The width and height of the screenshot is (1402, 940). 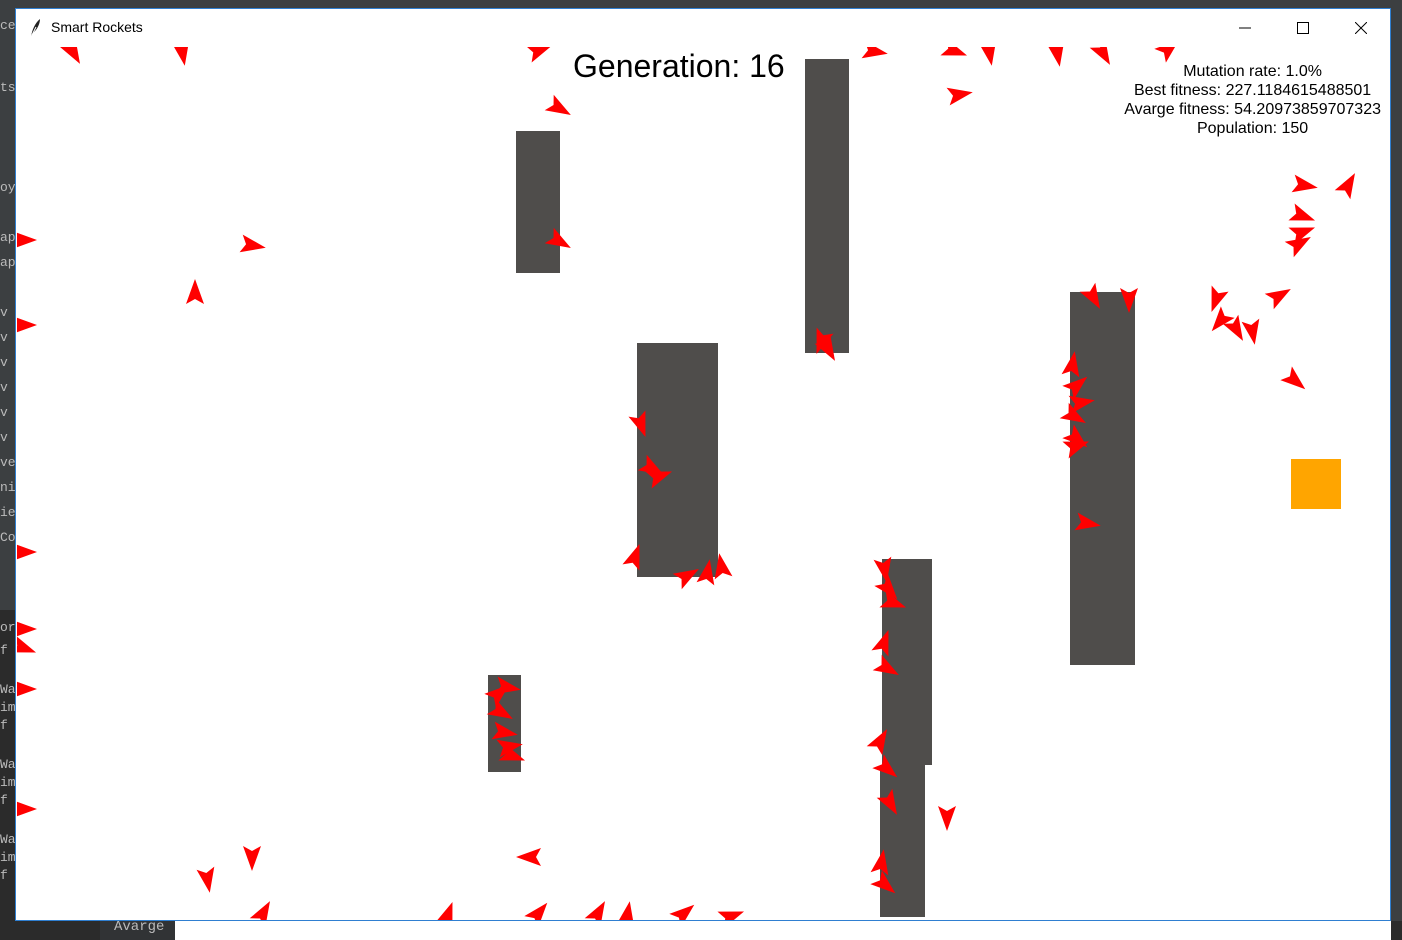 What do you see at coordinates (8, 512) in the screenshot?
I see `background-ide-text: ies` at bounding box center [8, 512].